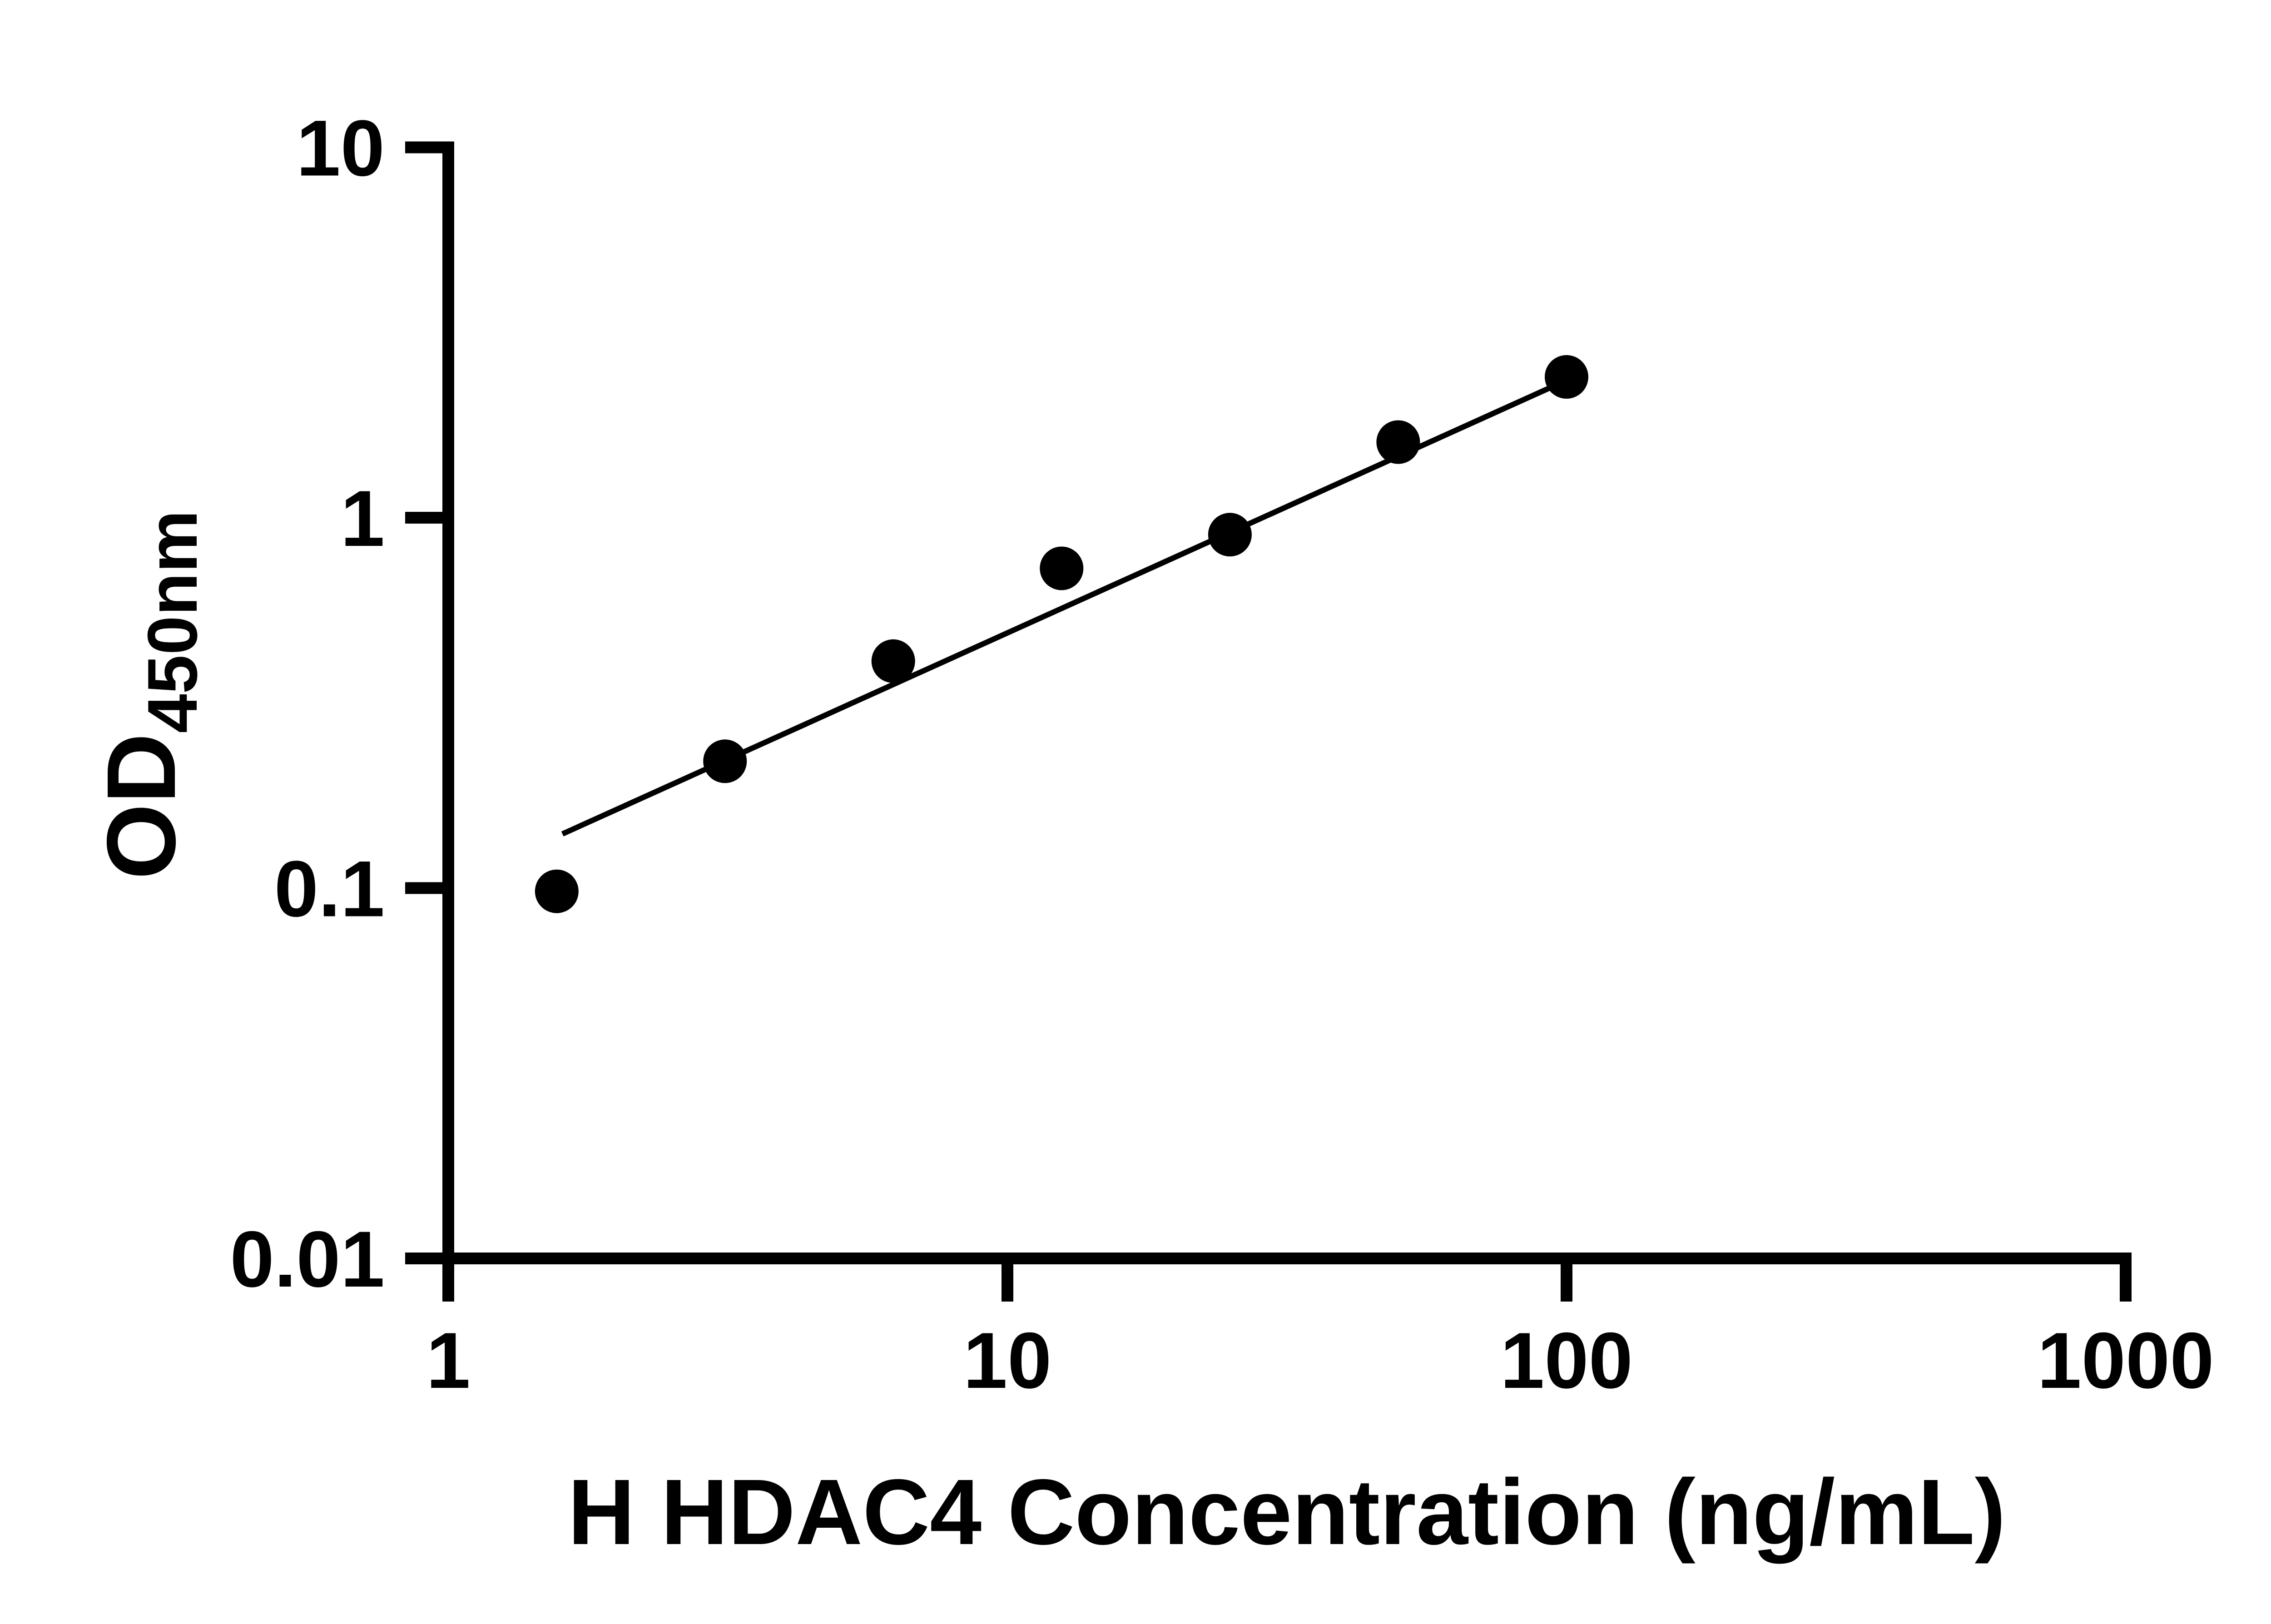 The image size is (2271, 1624). Describe the element at coordinates (172, 621) in the screenshot. I see `y-axis-title-subscript: 450nm` at that location.